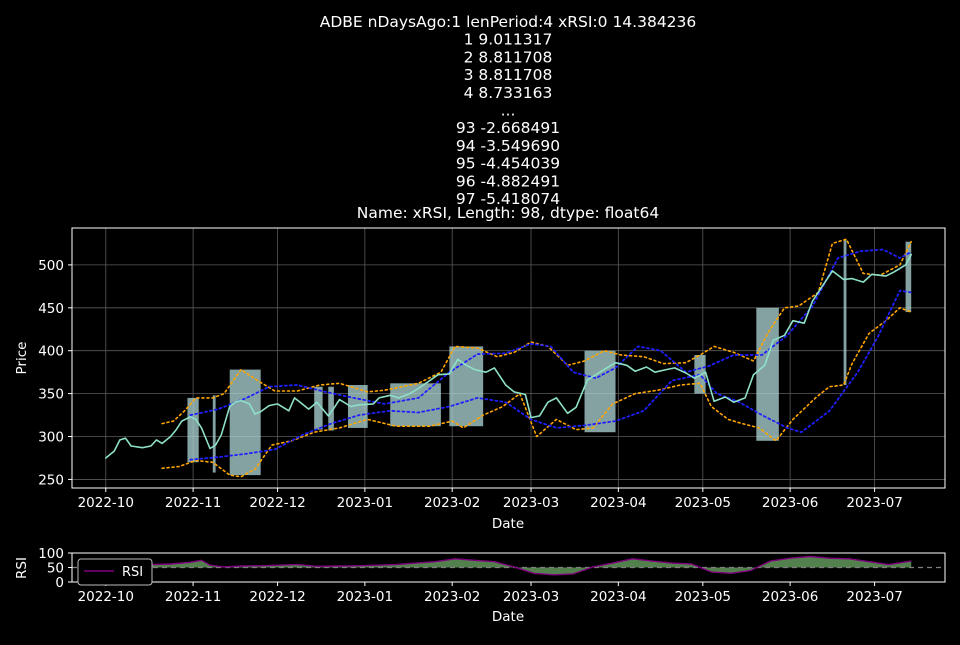  Describe the element at coordinates (365, 597) in the screenshot. I see `rsi-x-tick-label: 2023-01` at that location.